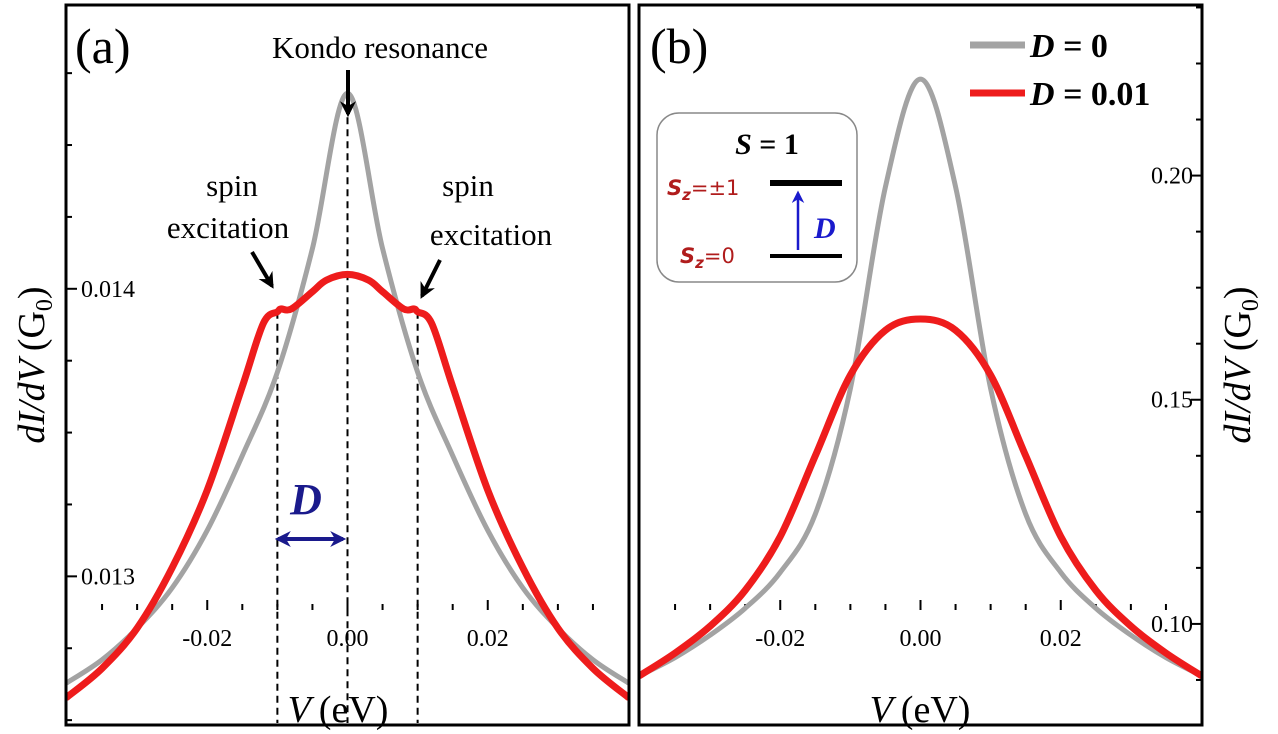  Describe the element at coordinates (1172, 401) in the screenshot. I see `y-tick-label: 0.15` at that location.